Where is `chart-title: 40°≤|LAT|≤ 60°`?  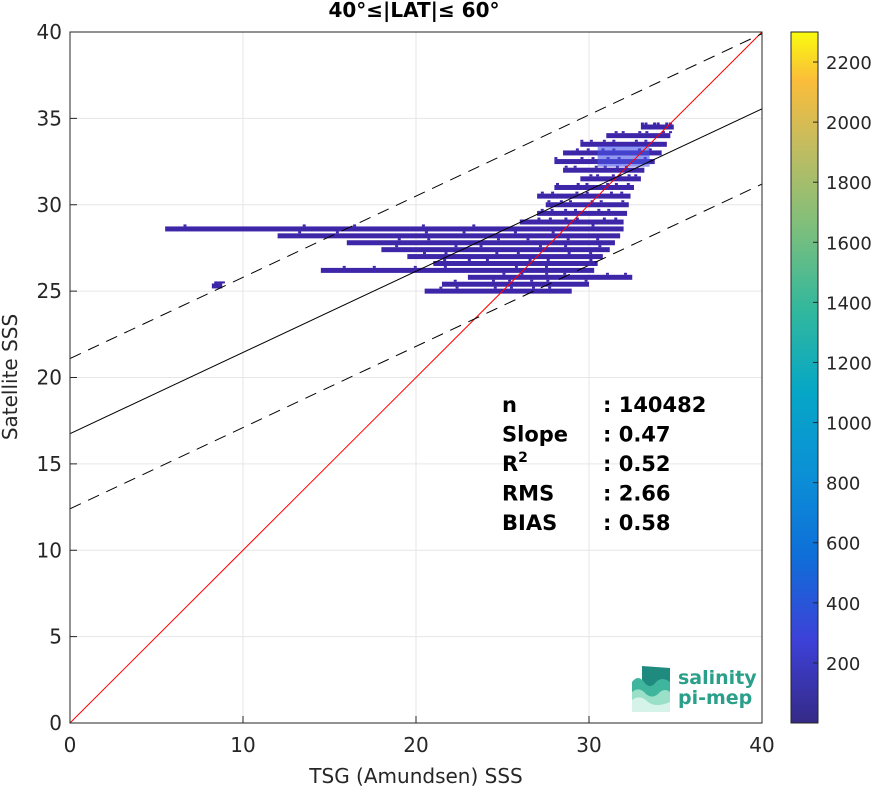 chart-title: 40°≤|LAT|≤ 60° is located at coordinates (413, 11).